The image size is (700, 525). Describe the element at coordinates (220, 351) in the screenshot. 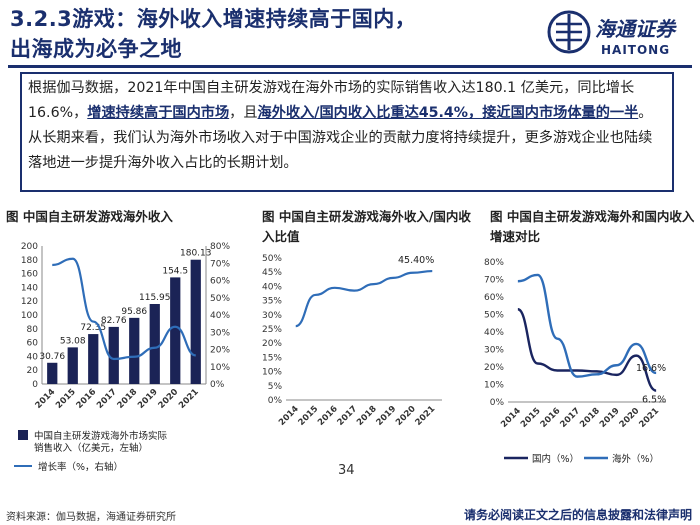

I see `chart1-ytick-right: 20%` at that location.